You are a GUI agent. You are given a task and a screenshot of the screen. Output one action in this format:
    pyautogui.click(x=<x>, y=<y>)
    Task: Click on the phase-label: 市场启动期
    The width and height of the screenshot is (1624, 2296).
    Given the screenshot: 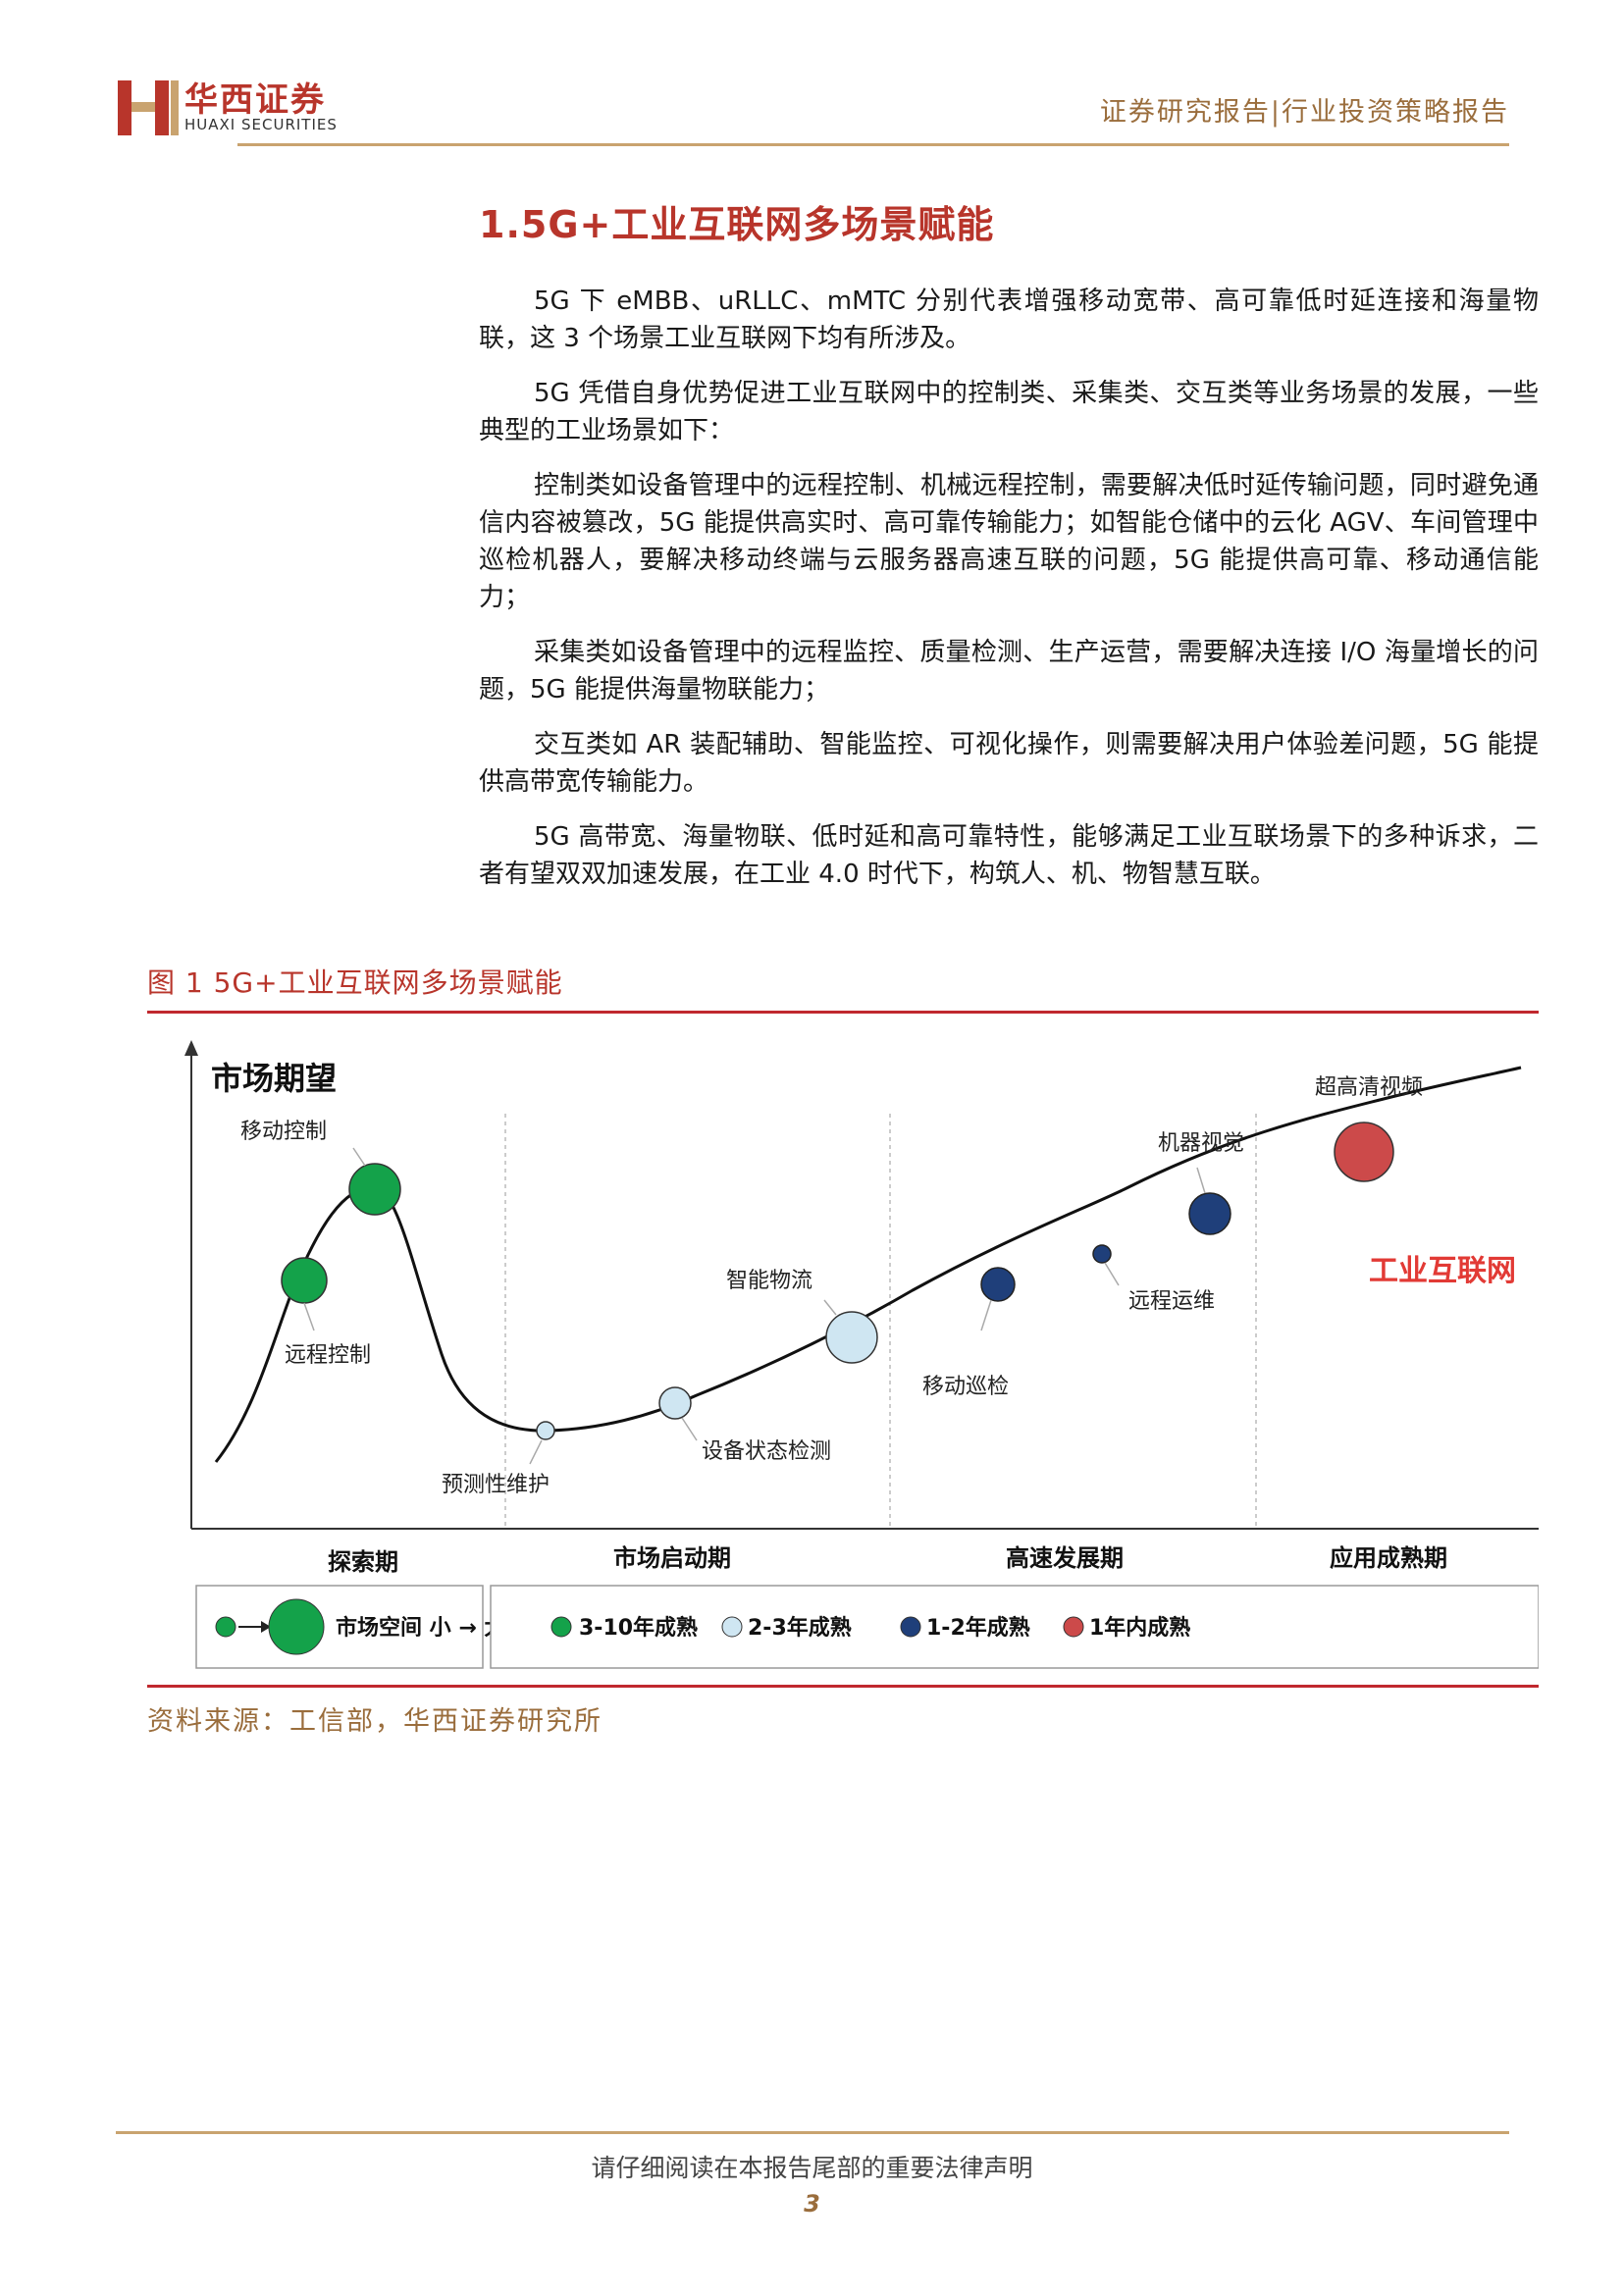 What is the action you would take?
    pyautogui.click(x=672, y=1558)
    